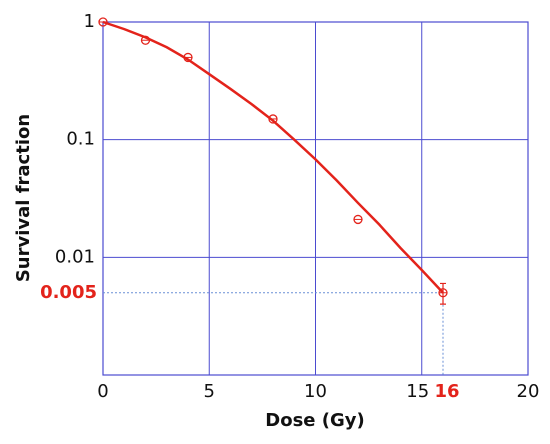 This screenshot has height=444, width=550. What do you see at coordinates (417, 391) in the screenshot?
I see `x-tick-label: 15` at bounding box center [417, 391].